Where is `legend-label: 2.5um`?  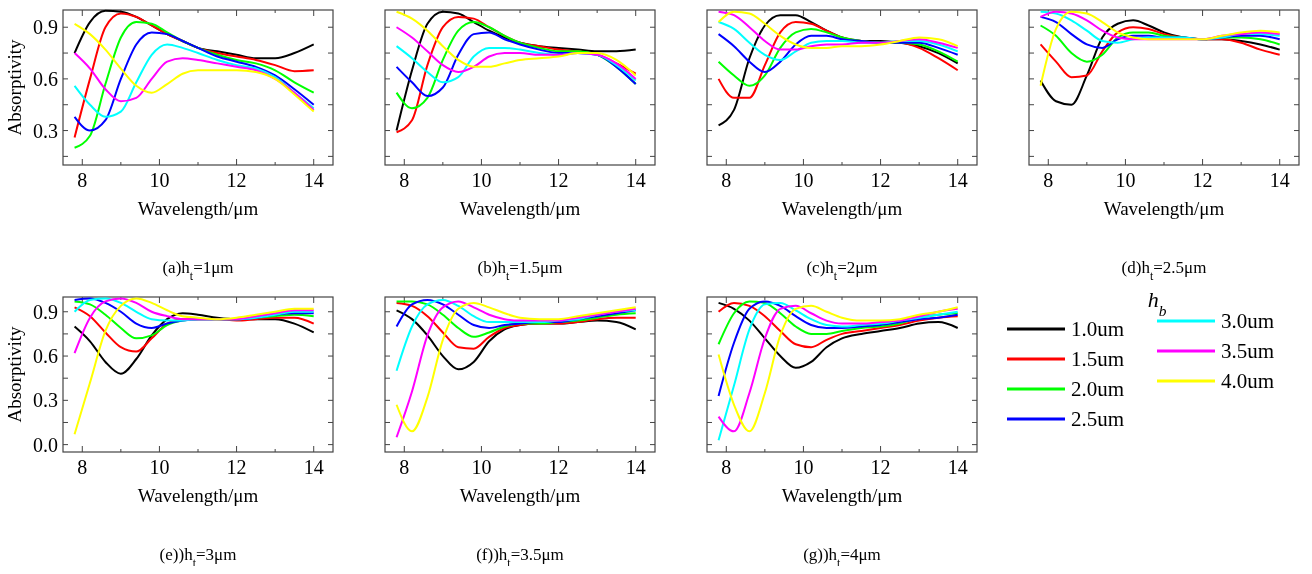 legend-label: 2.5um is located at coordinates (1098, 419).